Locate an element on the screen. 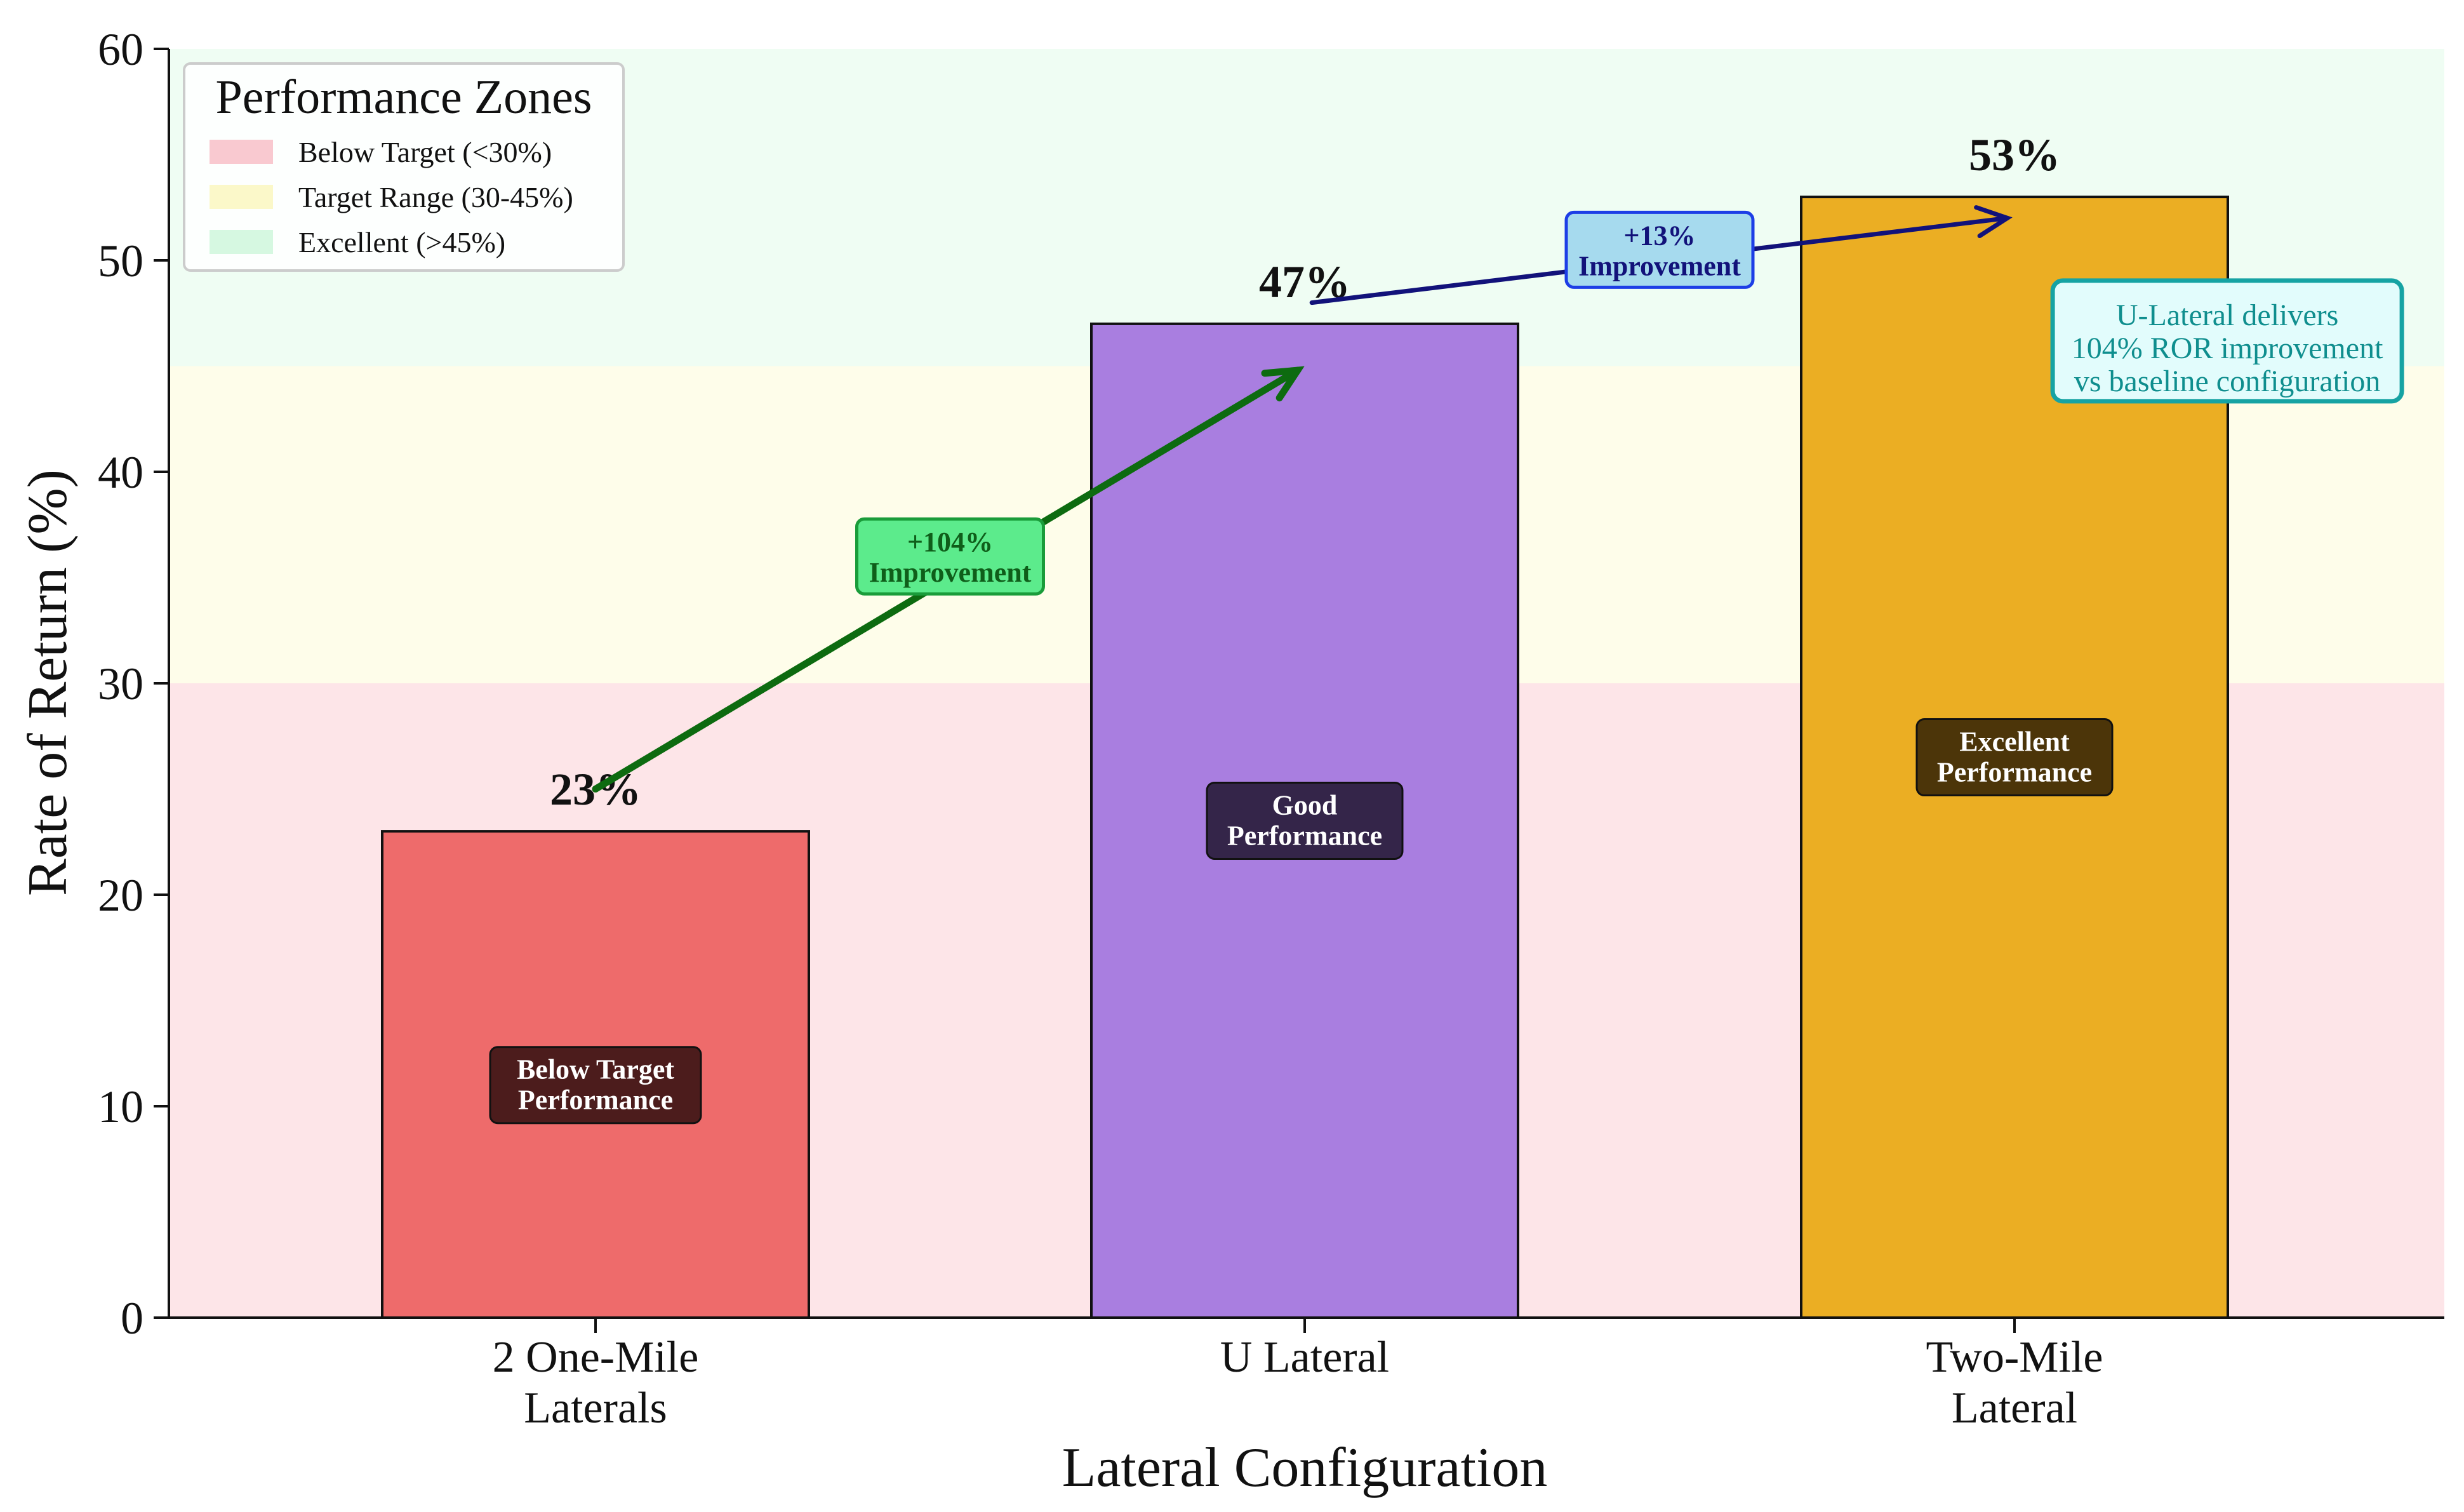 Image resolution: width=2464 pixels, height=1512 pixels. badge-label: Below Target is located at coordinates (595, 1069).